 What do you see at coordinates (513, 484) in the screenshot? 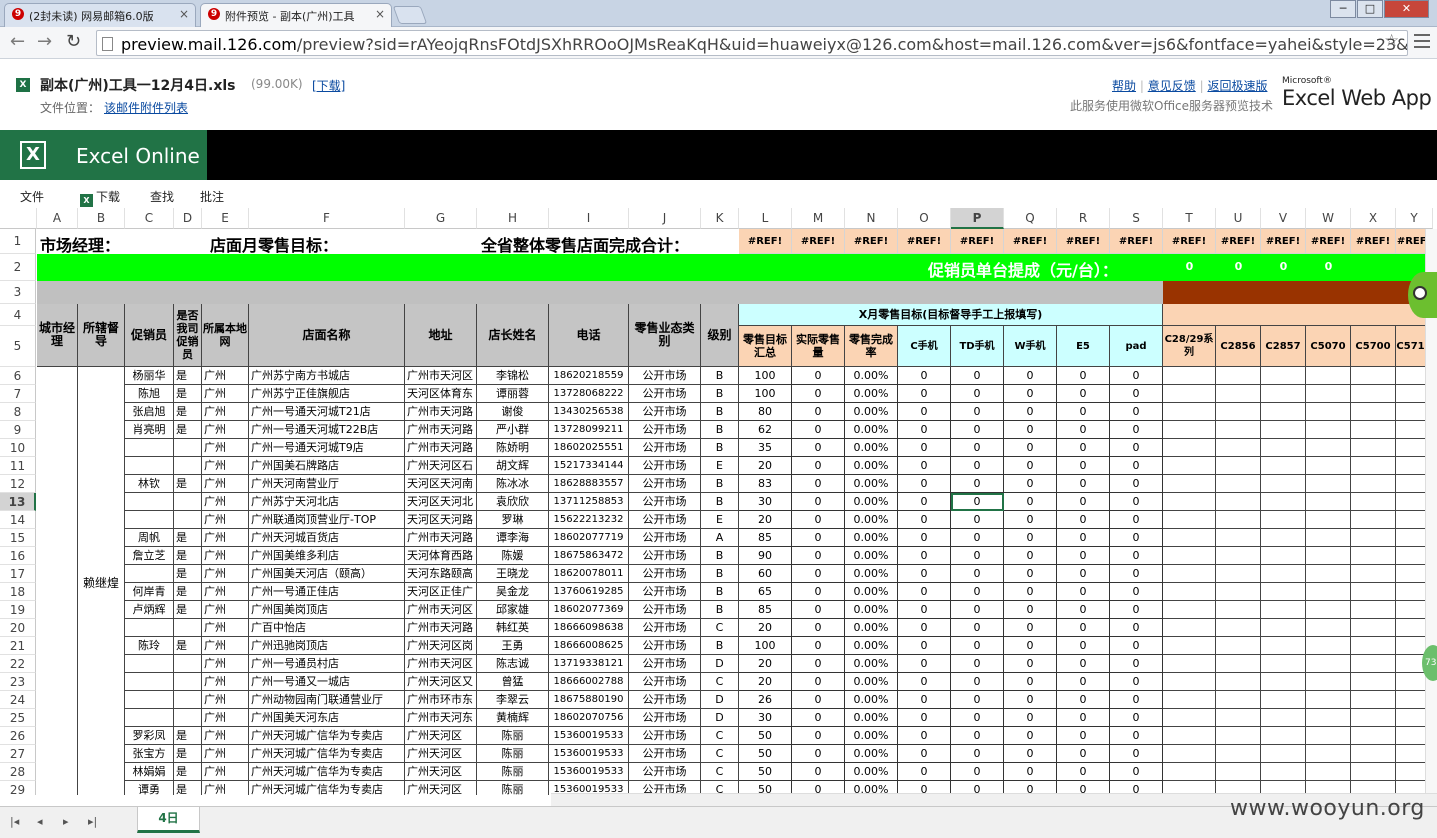
I see `table-cell: 陈冰冰` at bounding box center [513, 484].